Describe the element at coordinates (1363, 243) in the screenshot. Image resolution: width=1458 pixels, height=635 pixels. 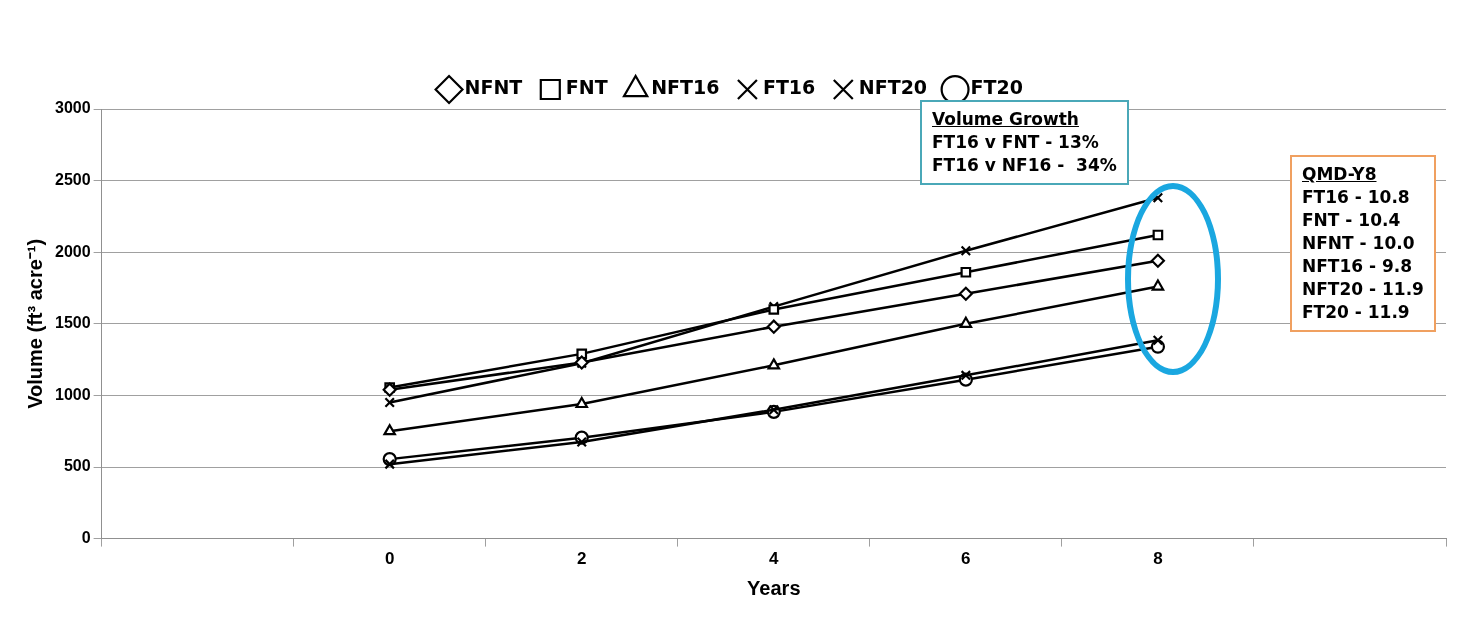
I see `annotation: QMD-Y8 FT16 - 10.8 FNT - 10.4 NFNT - 10.0 NFT16 - 9.8 NFT20 - 11.9 FT20 - 11.9` at that location.